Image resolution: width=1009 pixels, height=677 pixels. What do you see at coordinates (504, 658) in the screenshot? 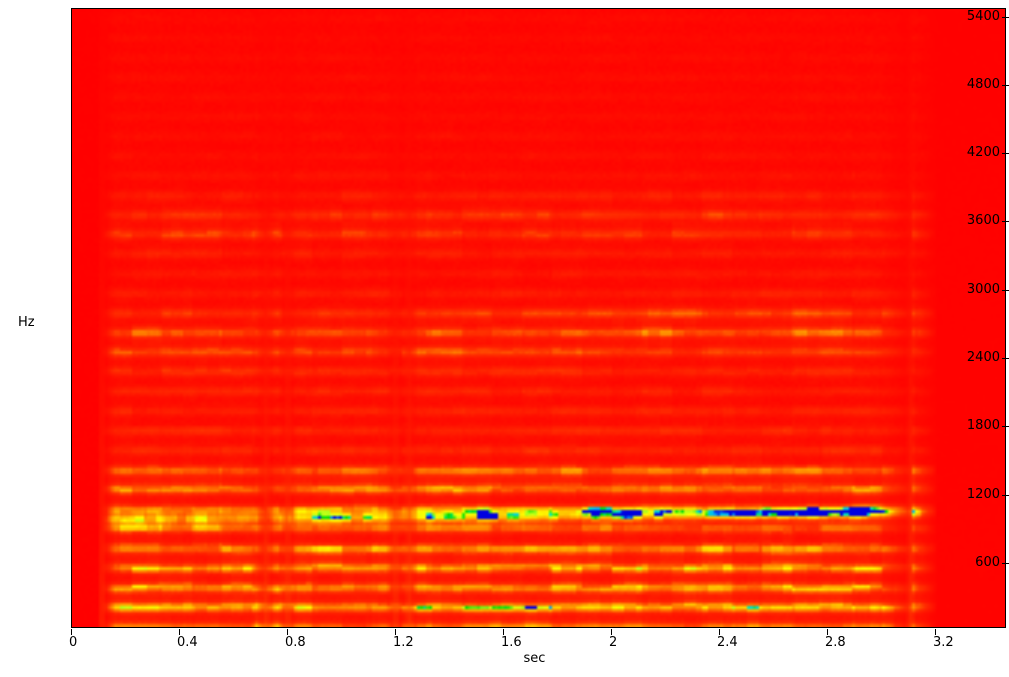
I see `x-axis-label: sec` at bounding box center [504, 658].